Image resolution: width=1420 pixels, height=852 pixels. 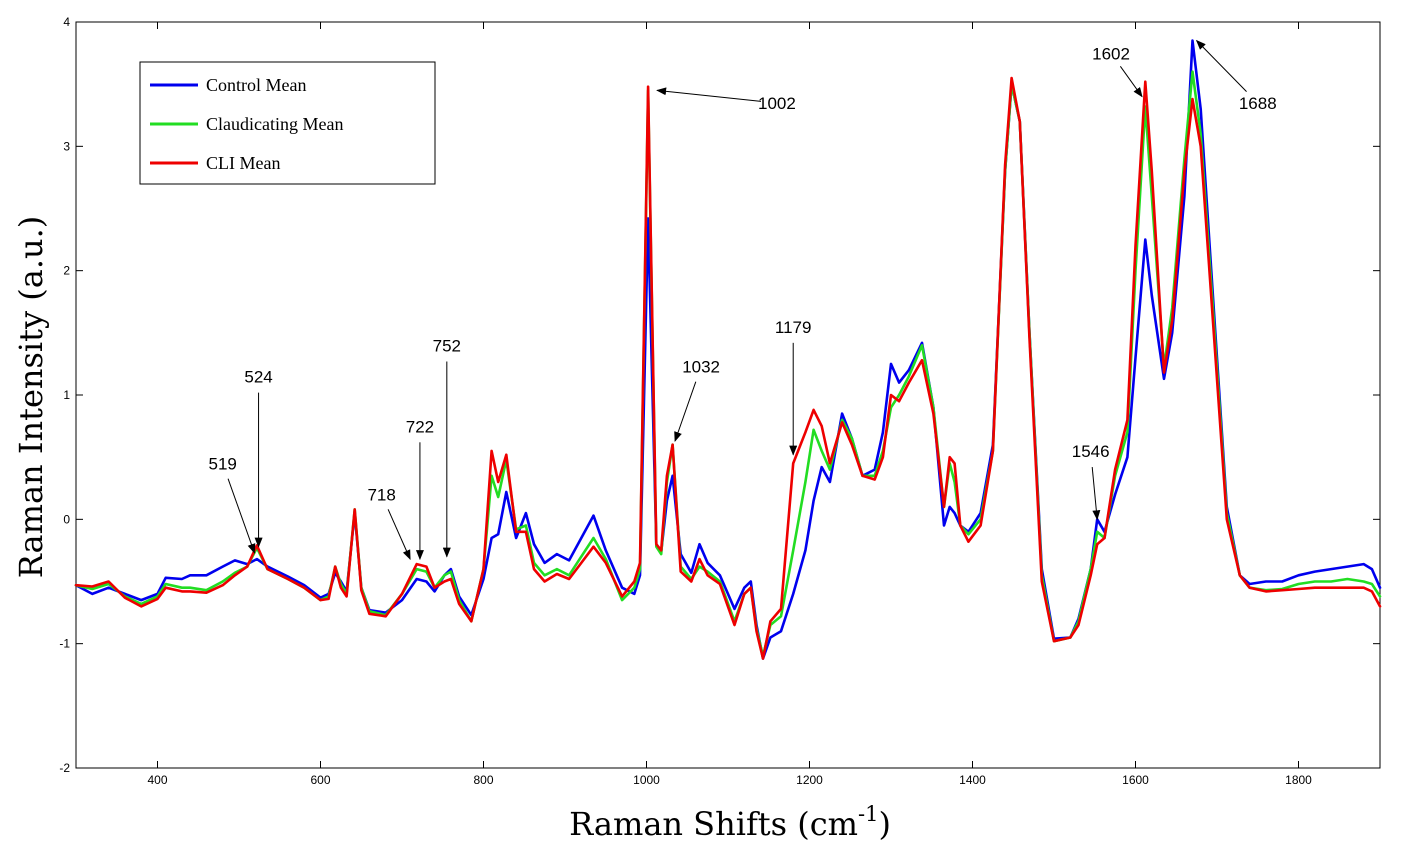 I want to click on peak-label-718: 718, so click(x=381, y=495).